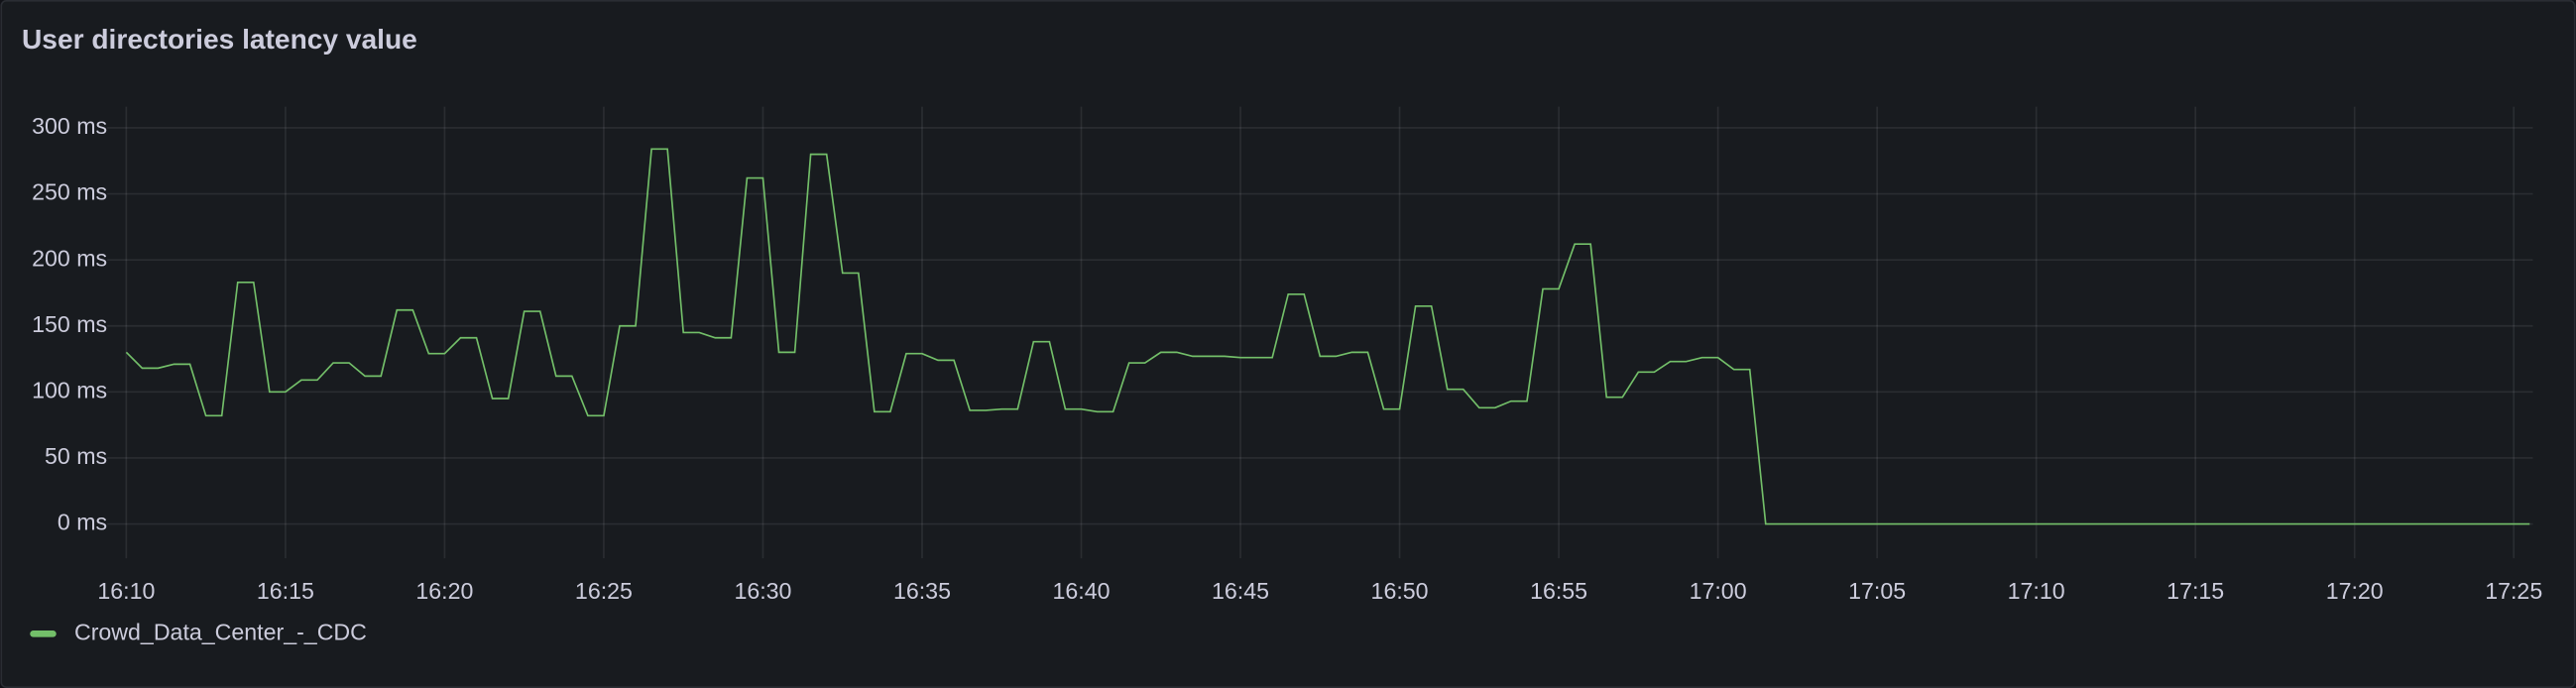 Image resolution: width=2576 pixels, height=688 pixels. Describe the element at coordinates (69, 258) in the screenshot. I see `y-tick-label: 200 ms` at that location.